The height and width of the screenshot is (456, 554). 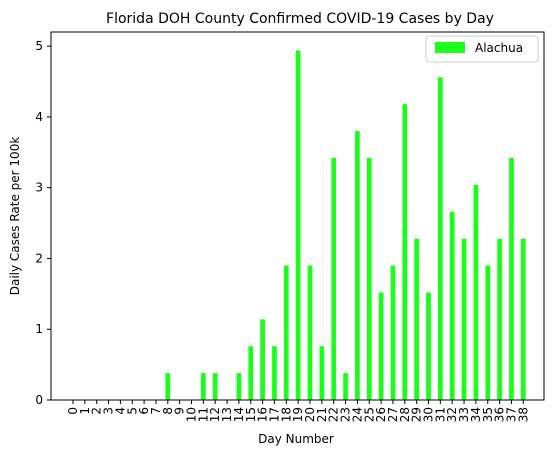 I want to click on x-tick-label: 13, so click(x=227, y=414).